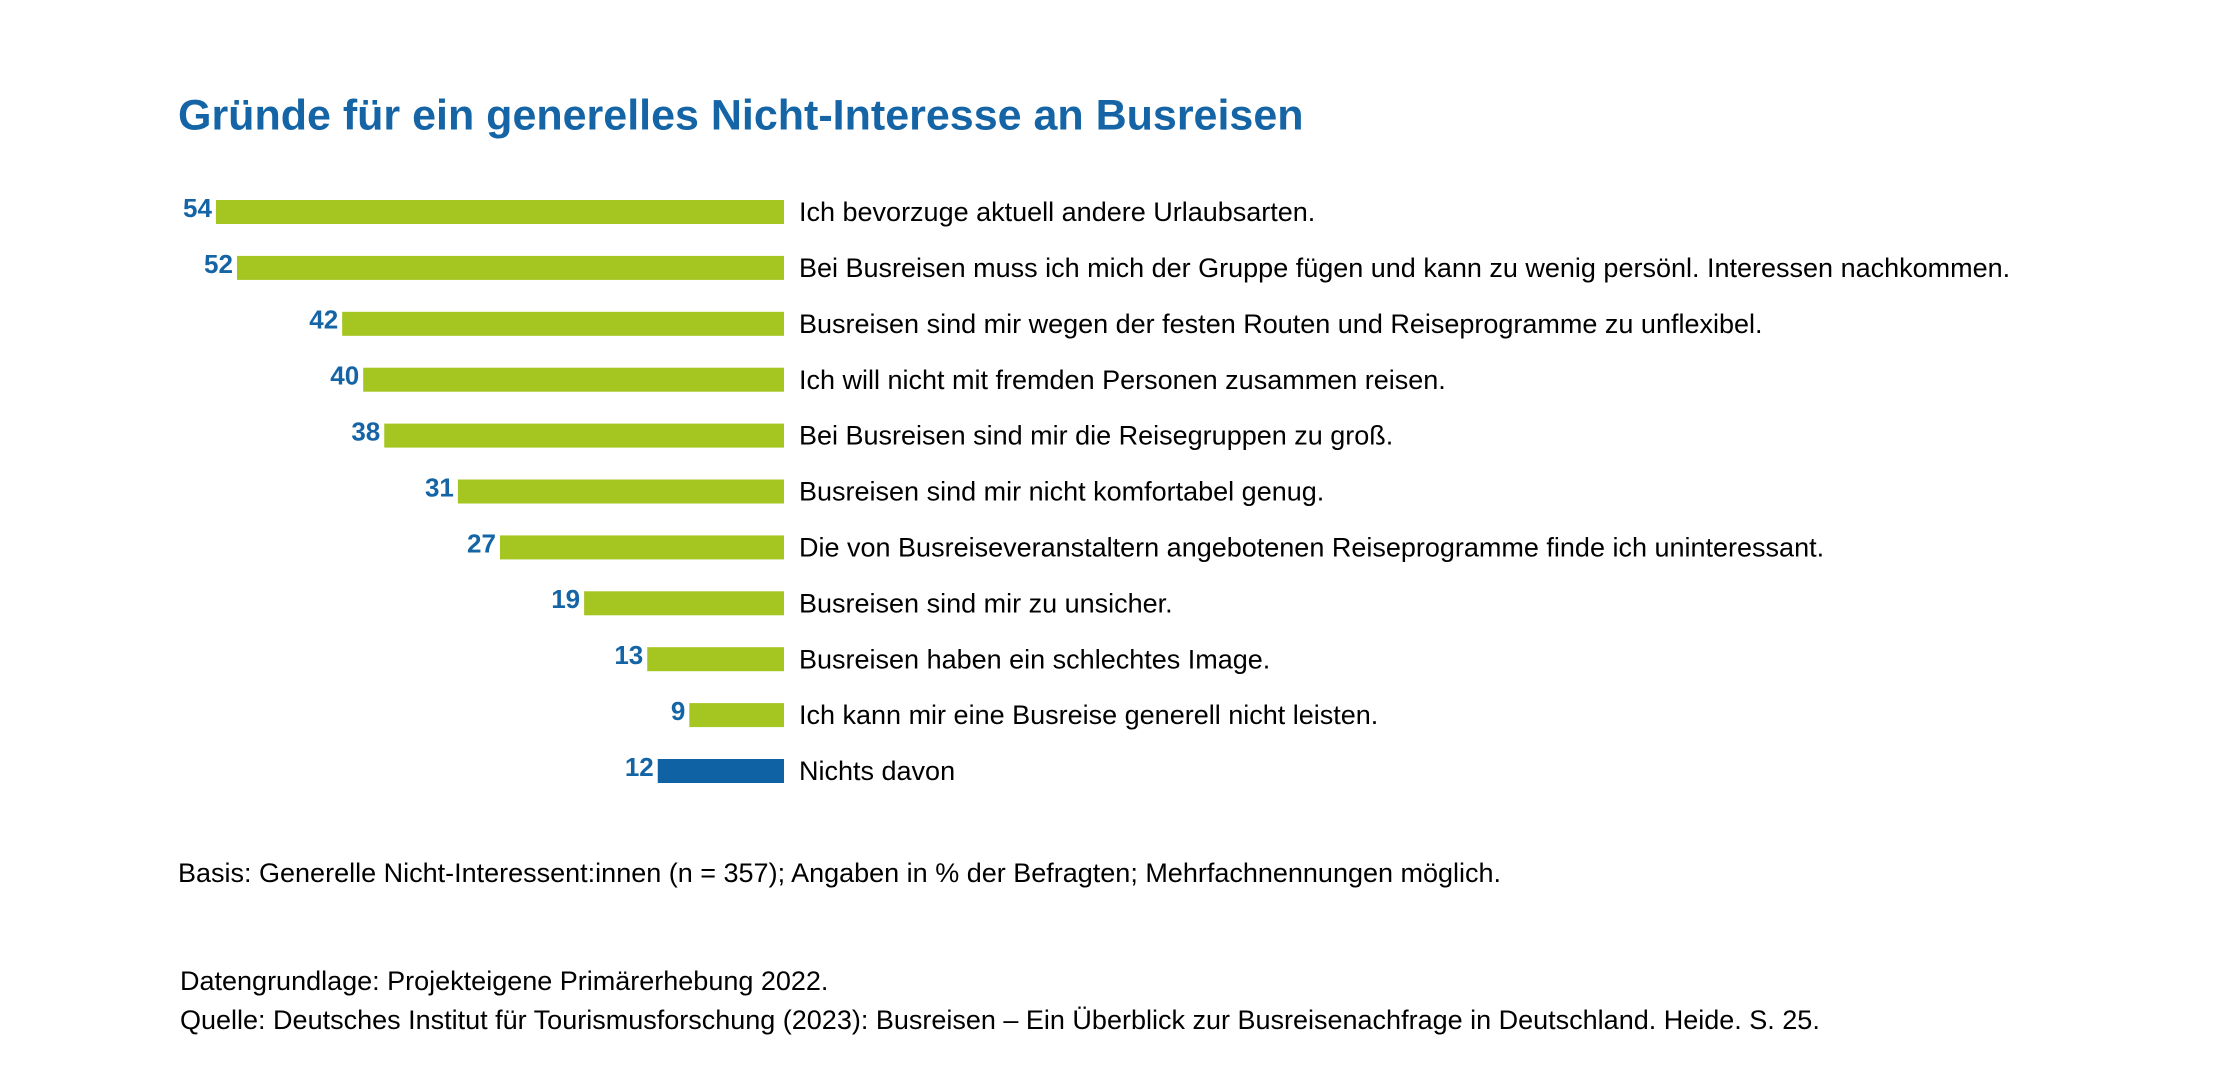  Describe the element at coordinates (565, 599) in the screenshot. I see `value-label: 19` at that location.